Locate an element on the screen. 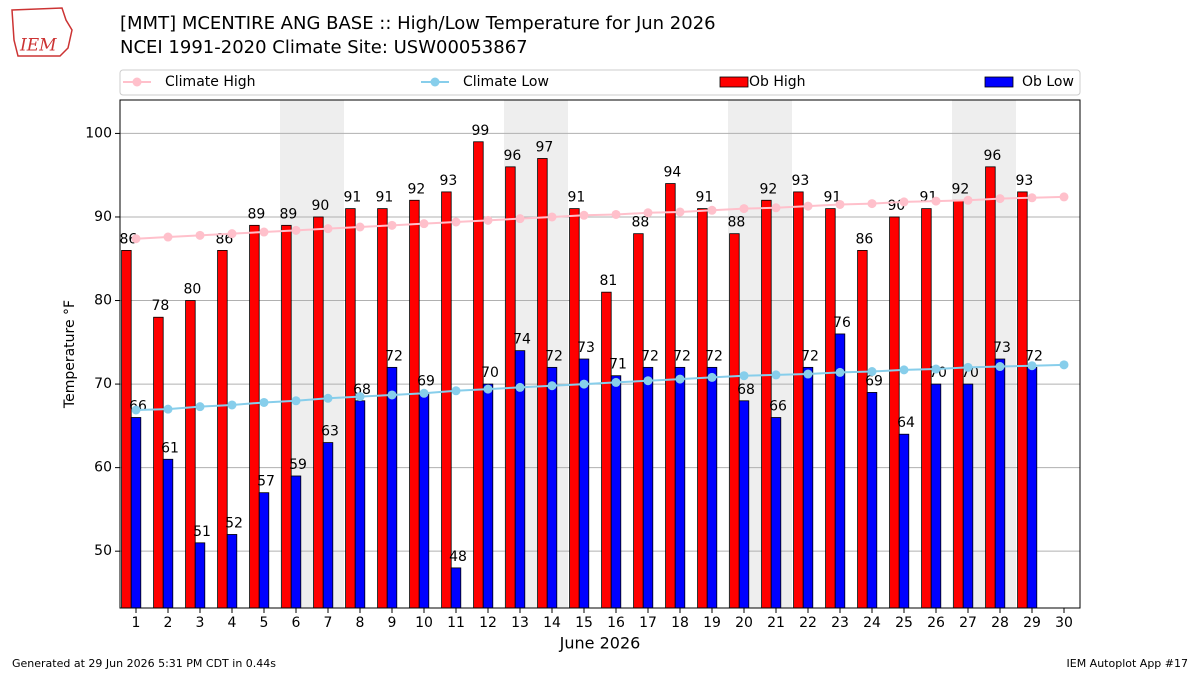 The width and height of the screenshot is (1200, 675). value-label: 51 is located at coordinates (202, 532).